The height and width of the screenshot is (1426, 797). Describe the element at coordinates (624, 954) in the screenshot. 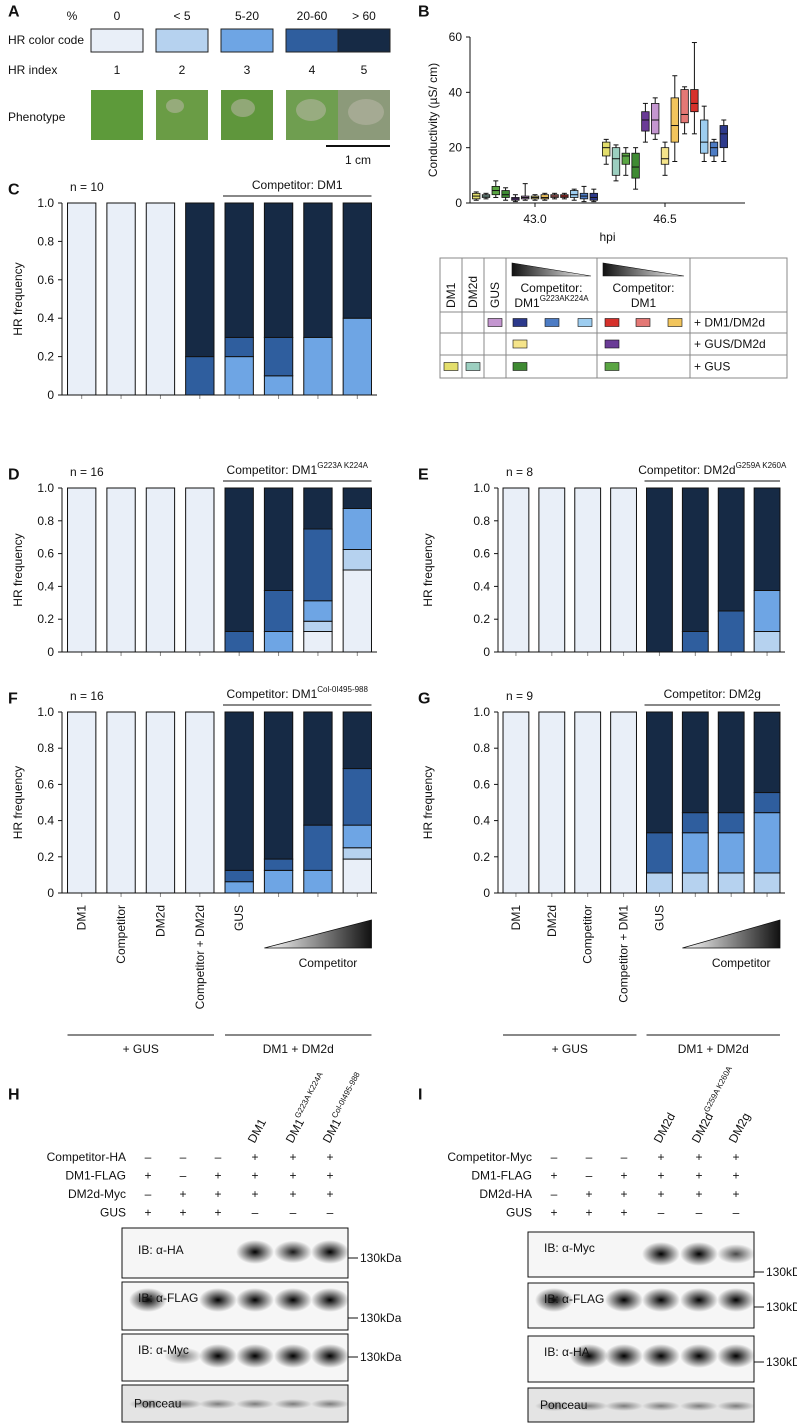

I see `x-tick-label: Competitor + DM1` at that location.